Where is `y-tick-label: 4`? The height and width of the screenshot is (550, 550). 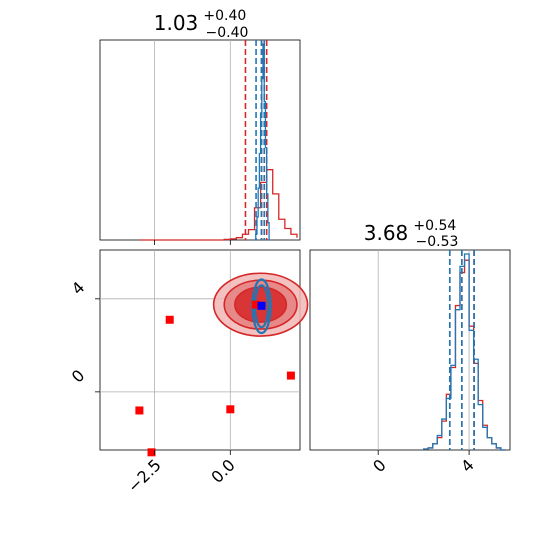
y-tick-label: 4 is located at coordinates (78, 288).